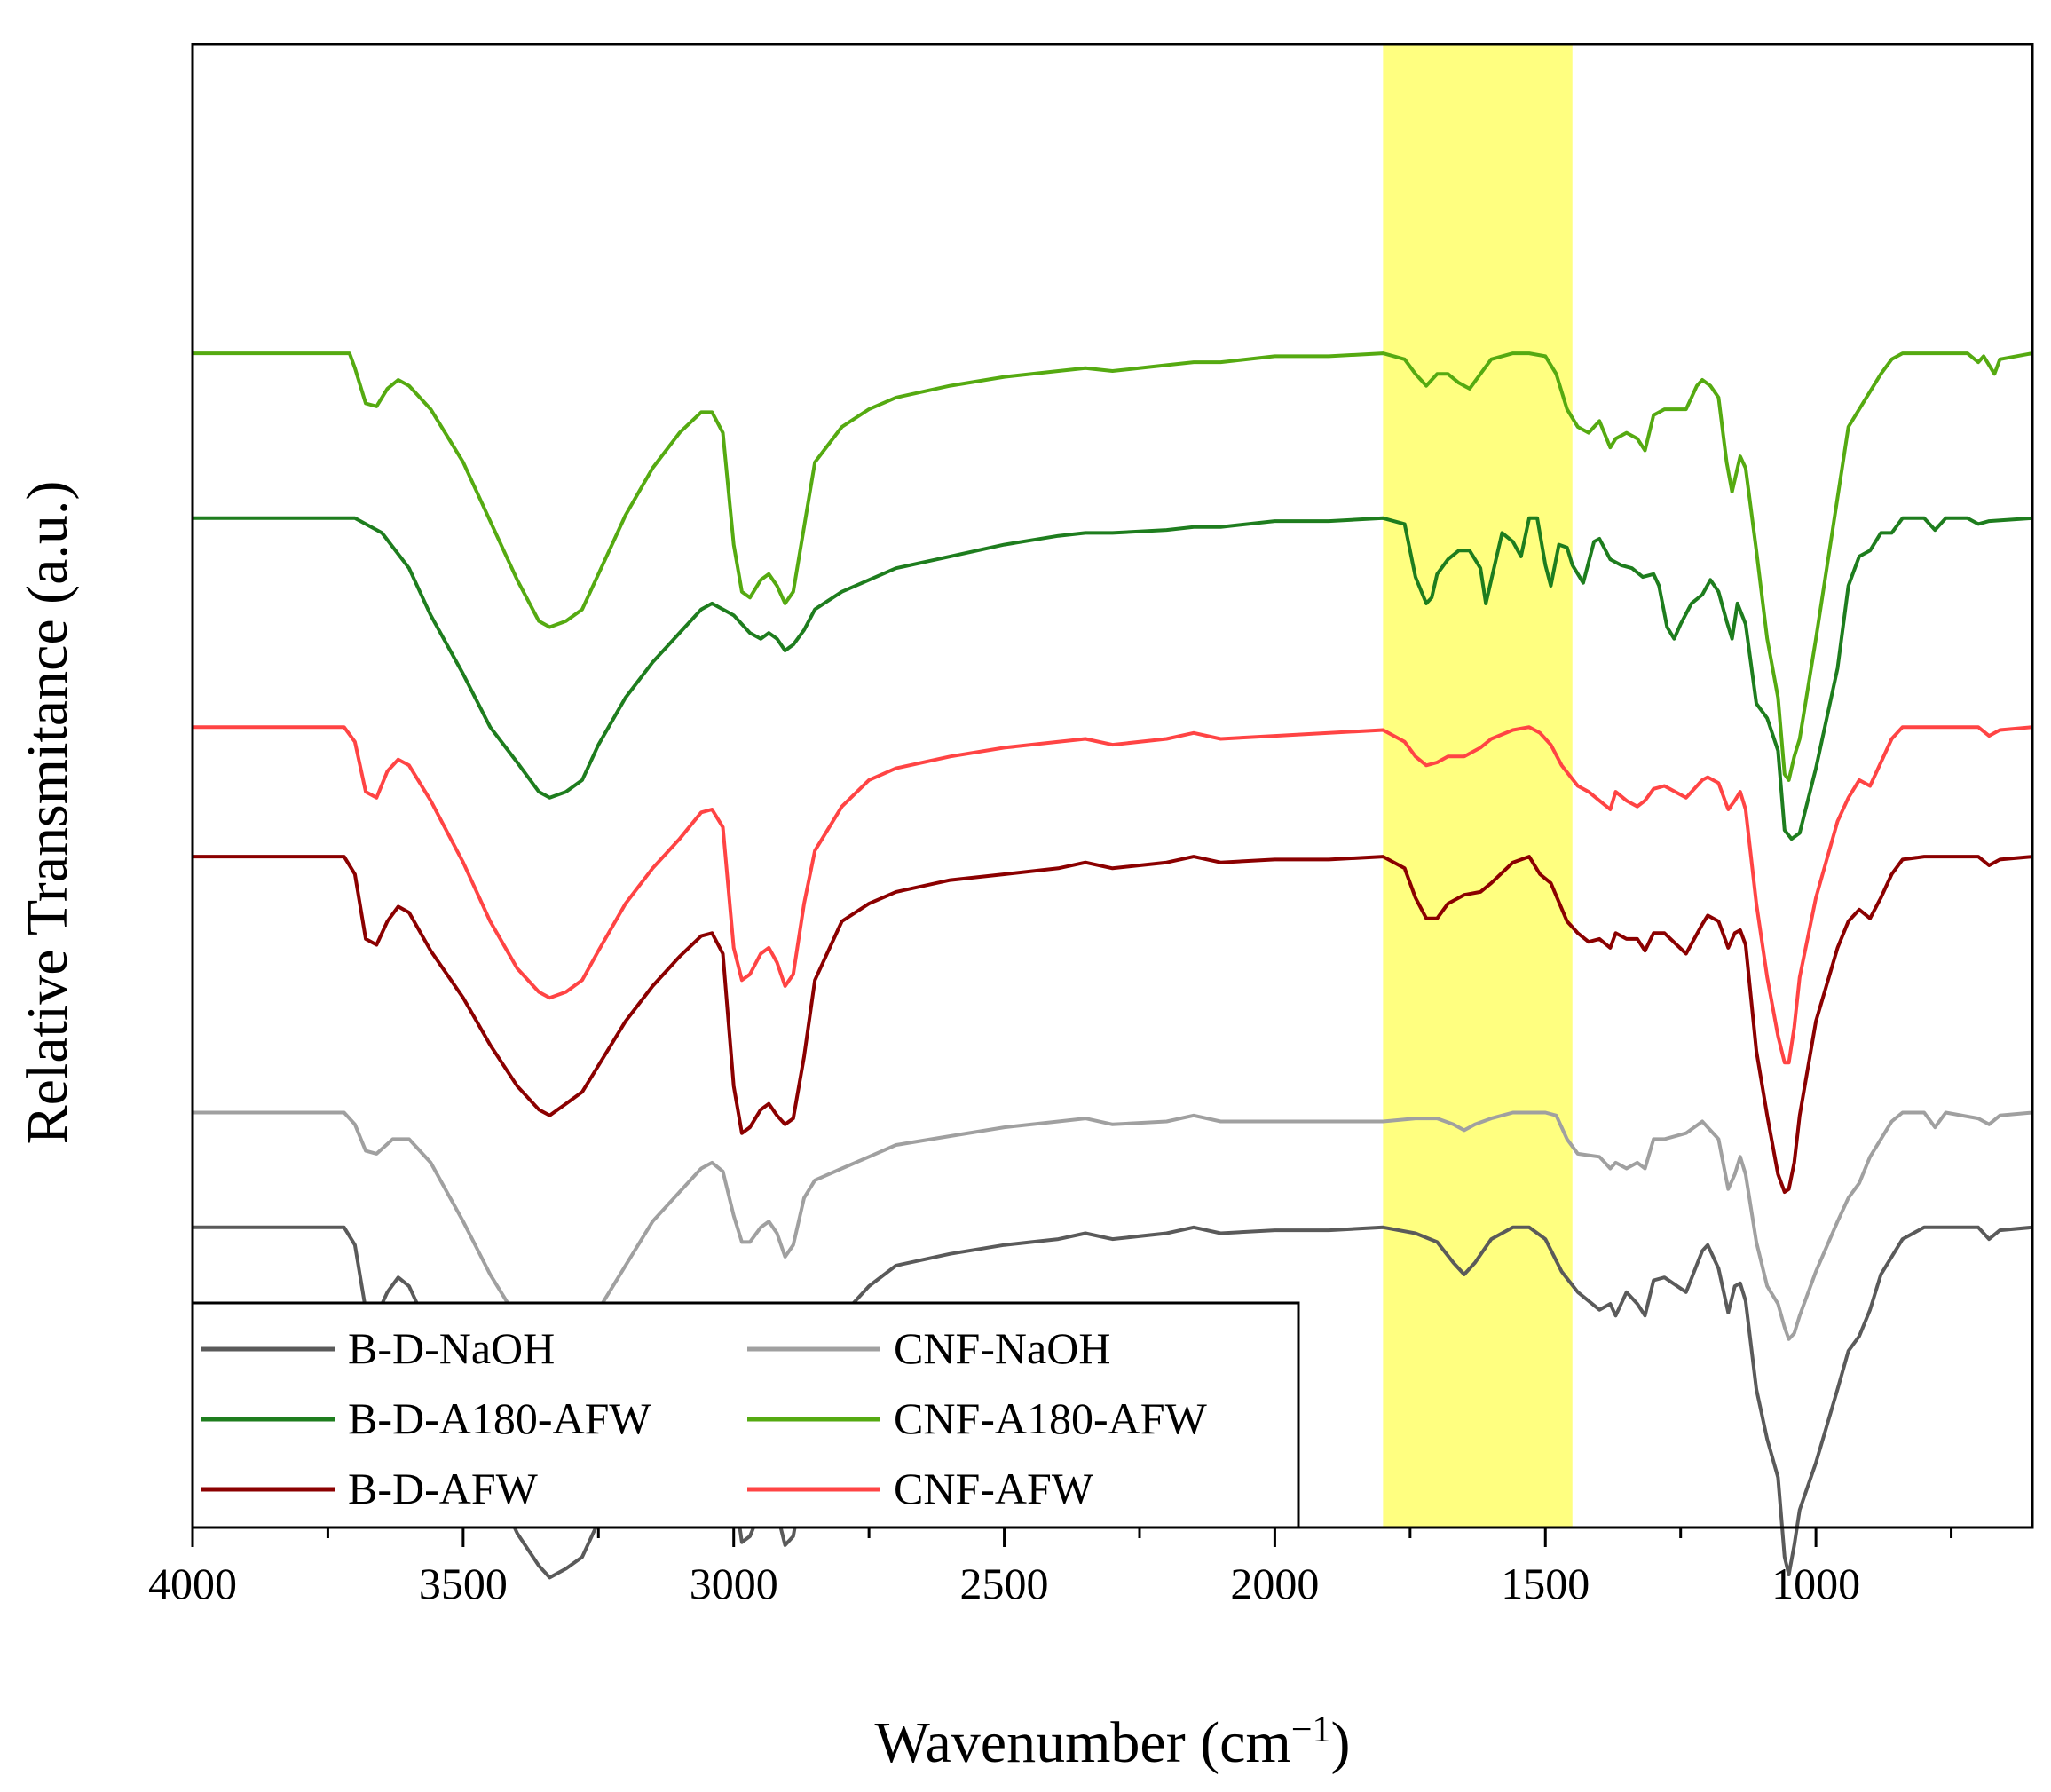 The image size is (2051, 1792). Describe the element at coordinates (1004, 1583) in the screenshot. I see `x-tick-label: 2500` at that location.